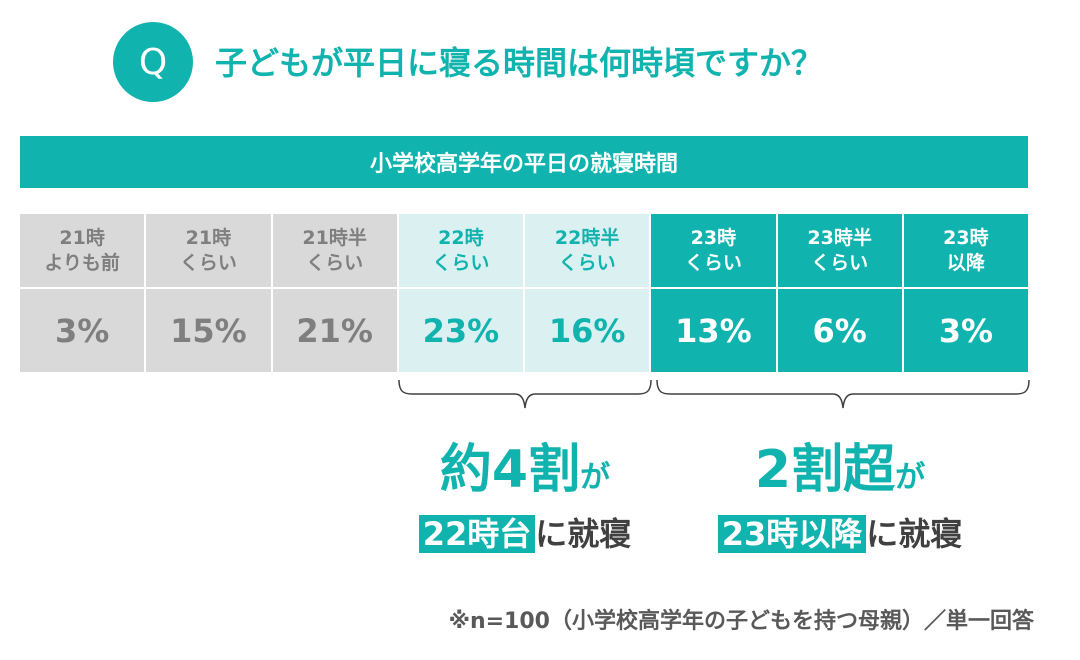 The width and height of the screenshot is (1080, 660). What do you see at coordinates (839, 330) in the screenshot?
I see `column-value: 6%` at bounding box center [839, 330].